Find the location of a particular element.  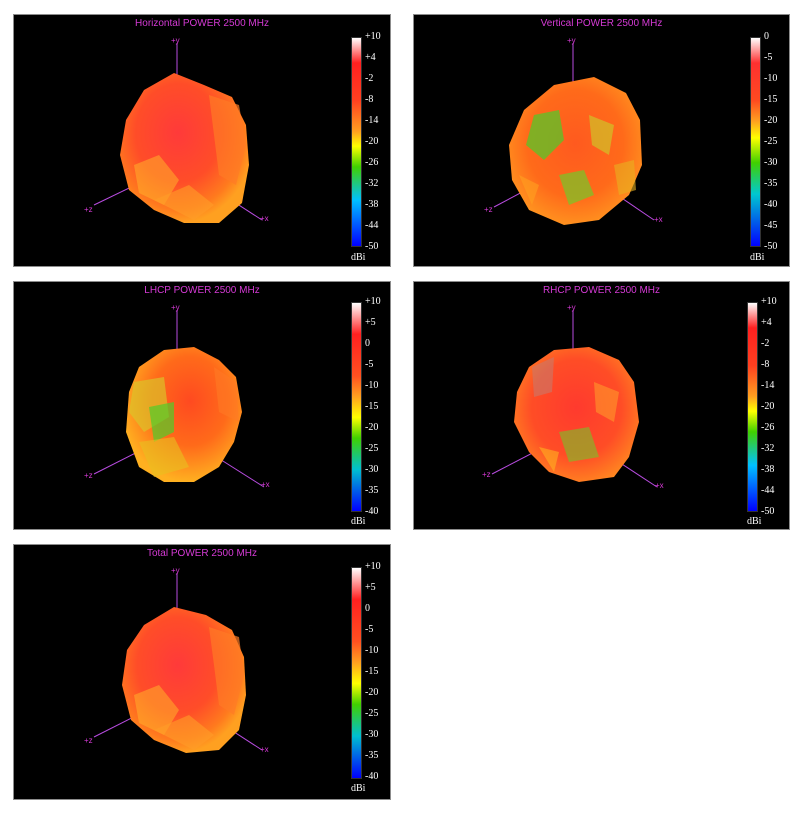

tick-label: -45 is located at coordinates (771, 225).